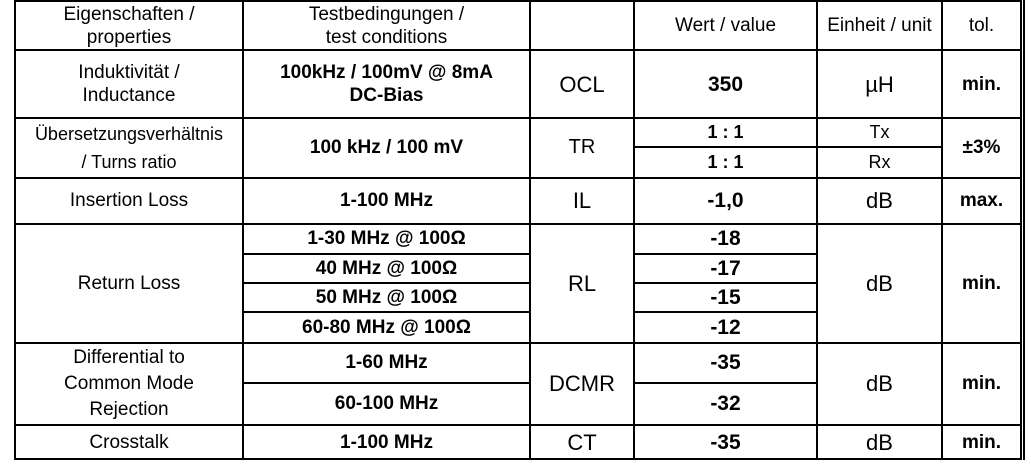 The height and width of the screenshot is (466, 1031). I want to click on il-tol: max., so click(981, 200).